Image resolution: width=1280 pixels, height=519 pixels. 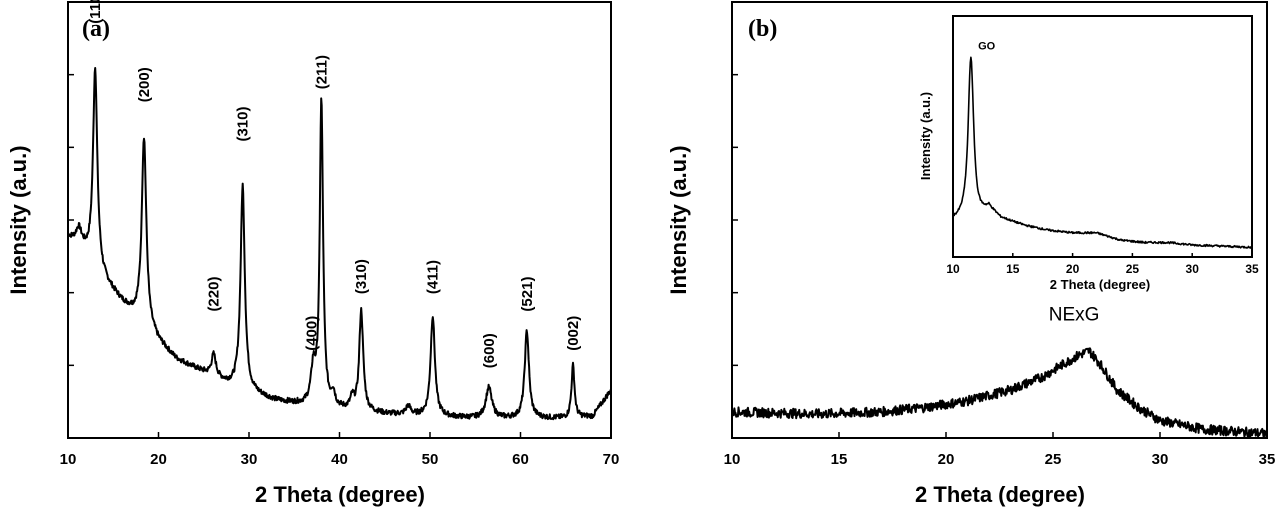 I want to click on panel-b-label: (b), so click(x=762, y=29).